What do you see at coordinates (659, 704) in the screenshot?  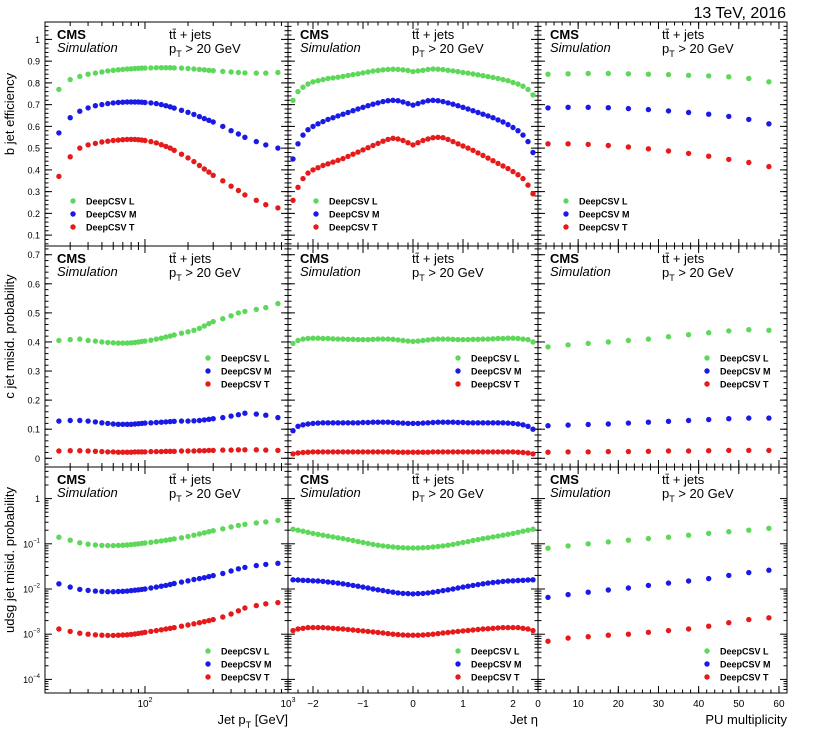 I see `x-tick-label: 30` at bounding box center [659, 704].